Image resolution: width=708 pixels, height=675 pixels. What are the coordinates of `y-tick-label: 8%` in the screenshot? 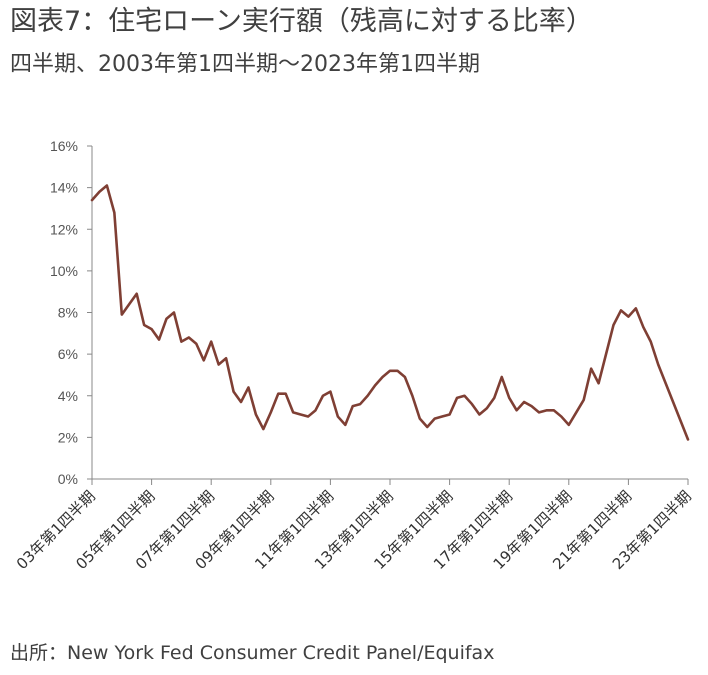 It's located at (68, 313).